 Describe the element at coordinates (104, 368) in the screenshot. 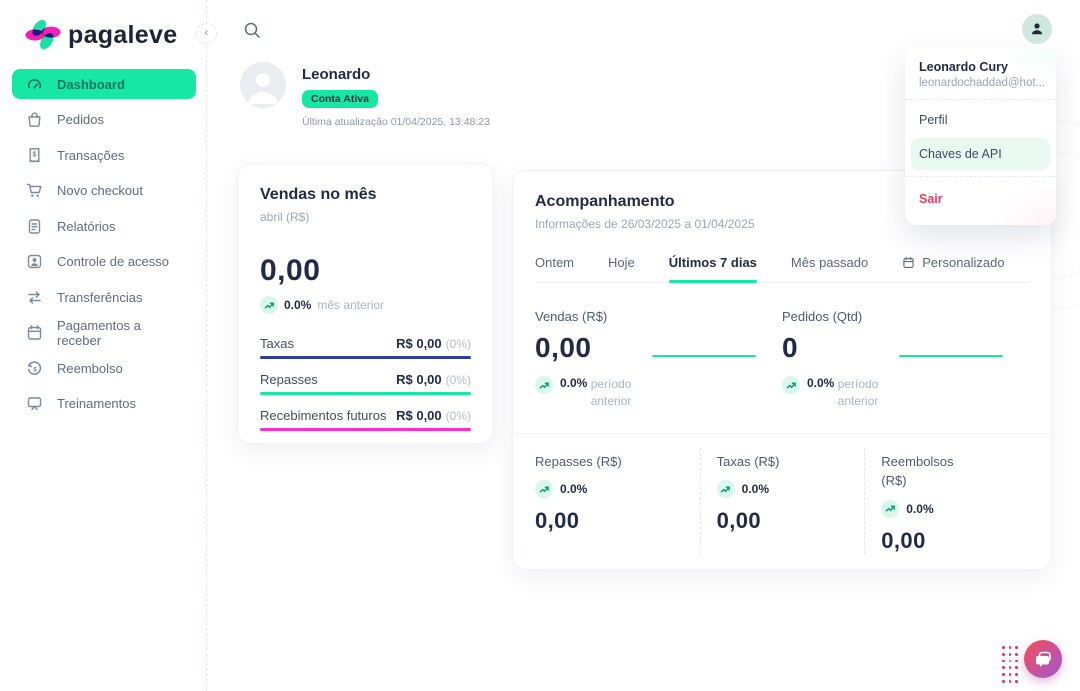

I see `sidebar-item-reembolso: $ Reembolso` at that location.